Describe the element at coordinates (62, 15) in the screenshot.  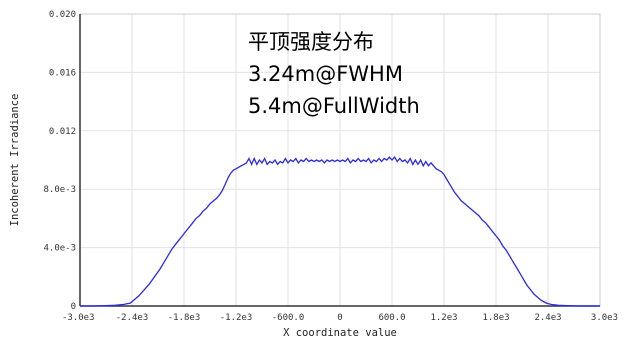
I see `y-tick-label: 0.020` at that location.